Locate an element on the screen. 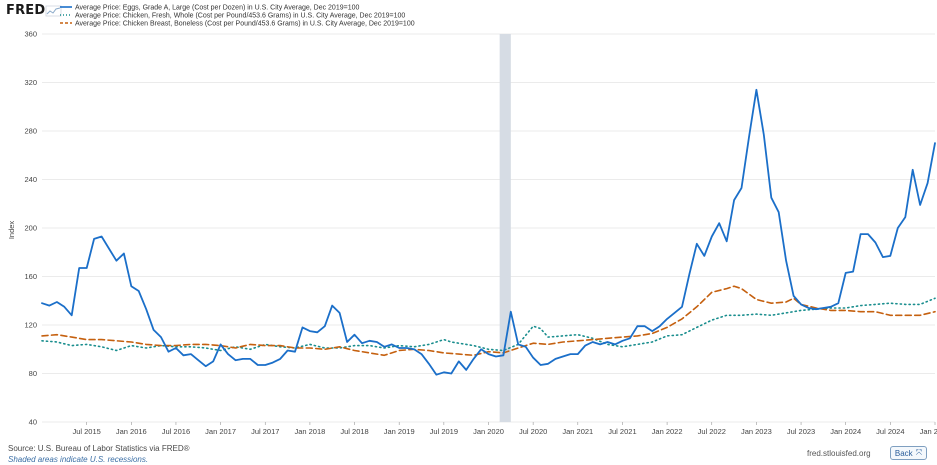 This screenshot has width=937, height=465. x-tick-label: Jan 2022 is located at coordinates (667, 431).